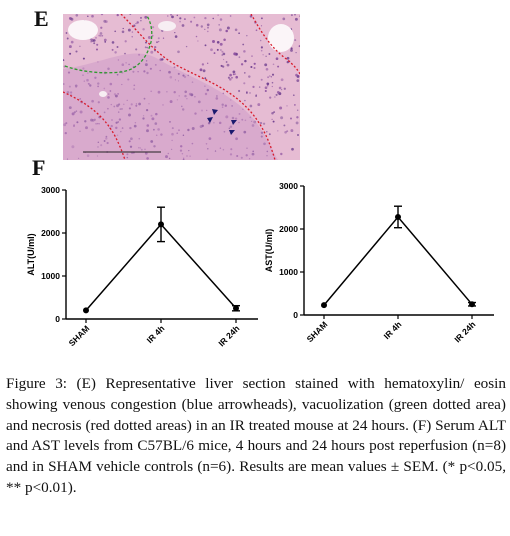 This screenshot has width=510, height=536. Describe the element at coordinates (464, 331) in the screenshot. I see `x-tick-label: IR 24h` at that location.